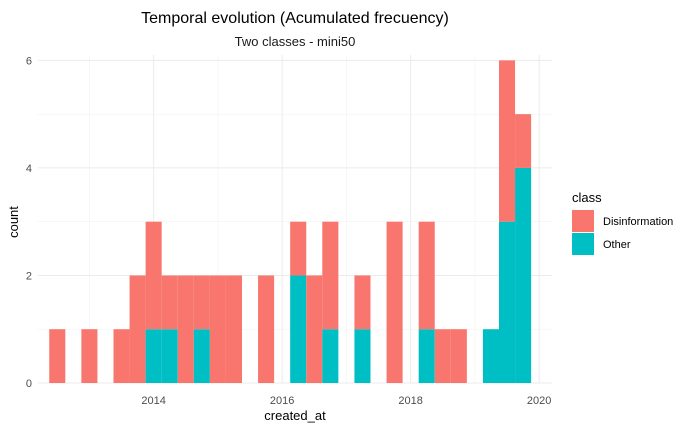 This screenshot has height=432, width=700. I want to click on legend: class Disinformation Other, so click(622, 222).